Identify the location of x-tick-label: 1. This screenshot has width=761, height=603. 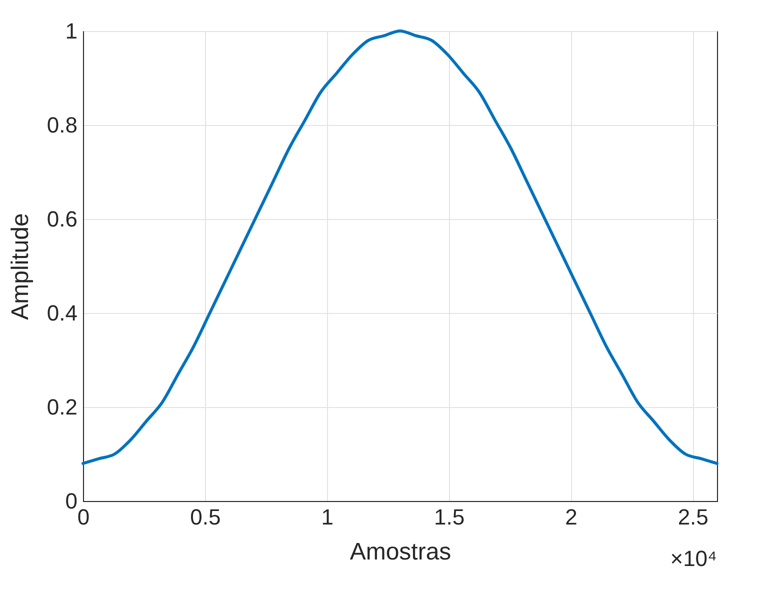
(327, 517).